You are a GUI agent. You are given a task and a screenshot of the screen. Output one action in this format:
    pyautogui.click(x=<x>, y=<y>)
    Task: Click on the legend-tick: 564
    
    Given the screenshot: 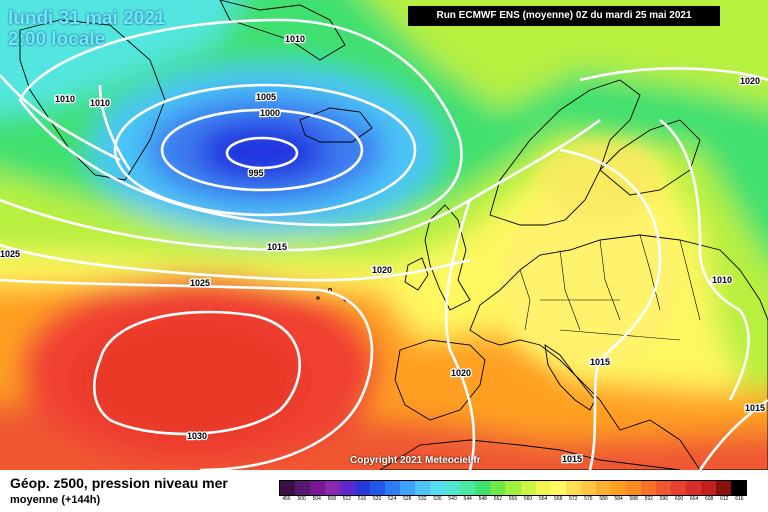 What is the action you would take?
    pyautogui.click(x=543, y=499)
    